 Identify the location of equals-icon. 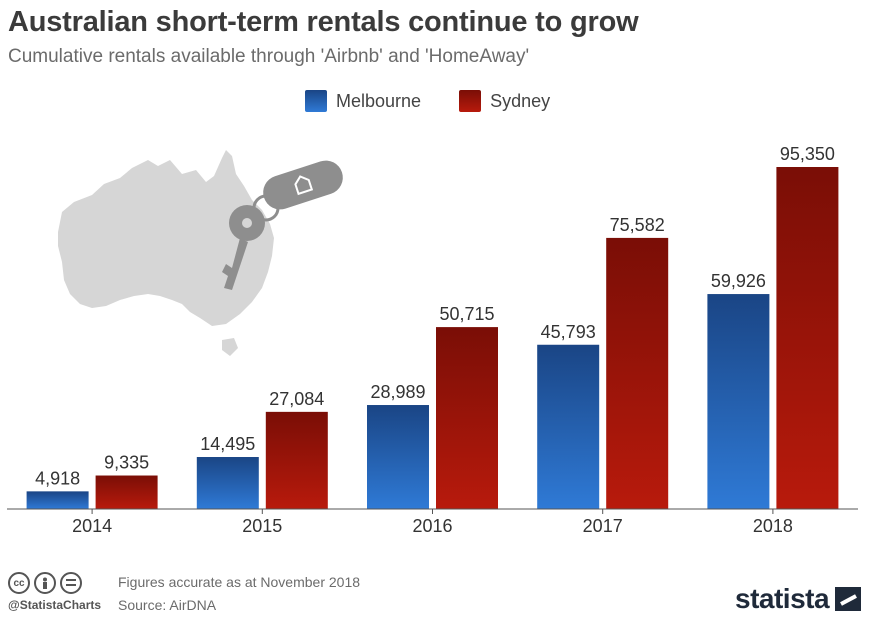
(71, 583).